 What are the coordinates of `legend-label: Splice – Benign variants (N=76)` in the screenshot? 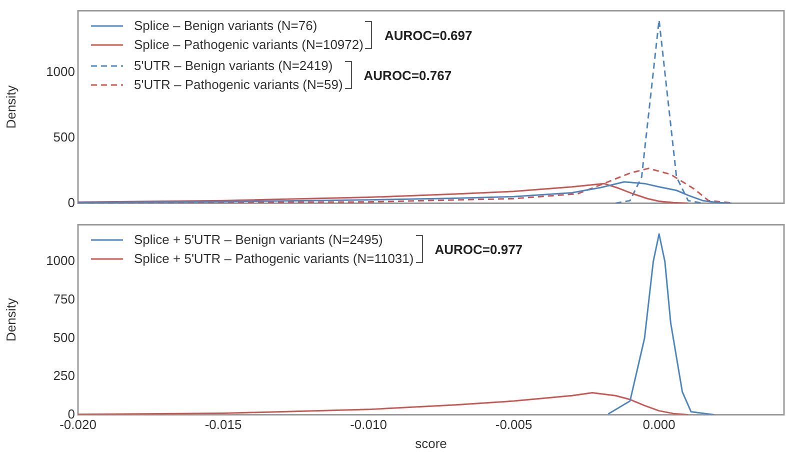 It's located at (226, 25).